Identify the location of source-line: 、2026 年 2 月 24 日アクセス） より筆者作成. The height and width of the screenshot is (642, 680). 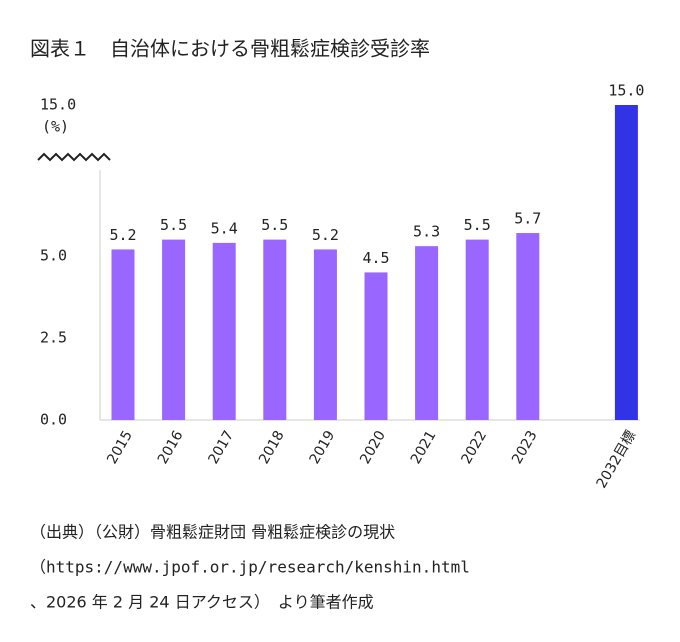
(202, 602).